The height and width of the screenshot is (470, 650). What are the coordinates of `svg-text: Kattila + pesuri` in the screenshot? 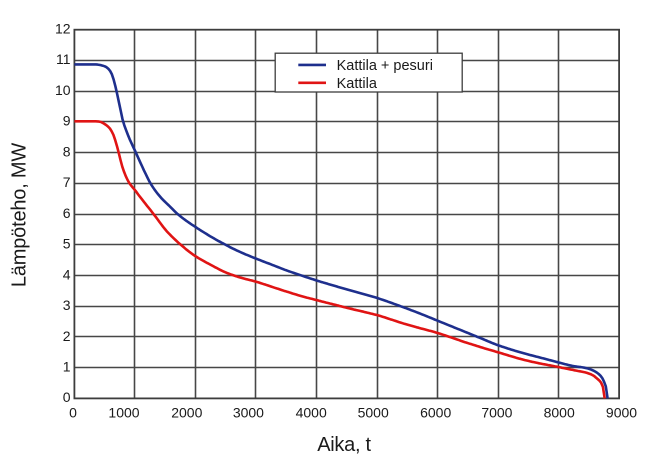 It's located at (385, 66).